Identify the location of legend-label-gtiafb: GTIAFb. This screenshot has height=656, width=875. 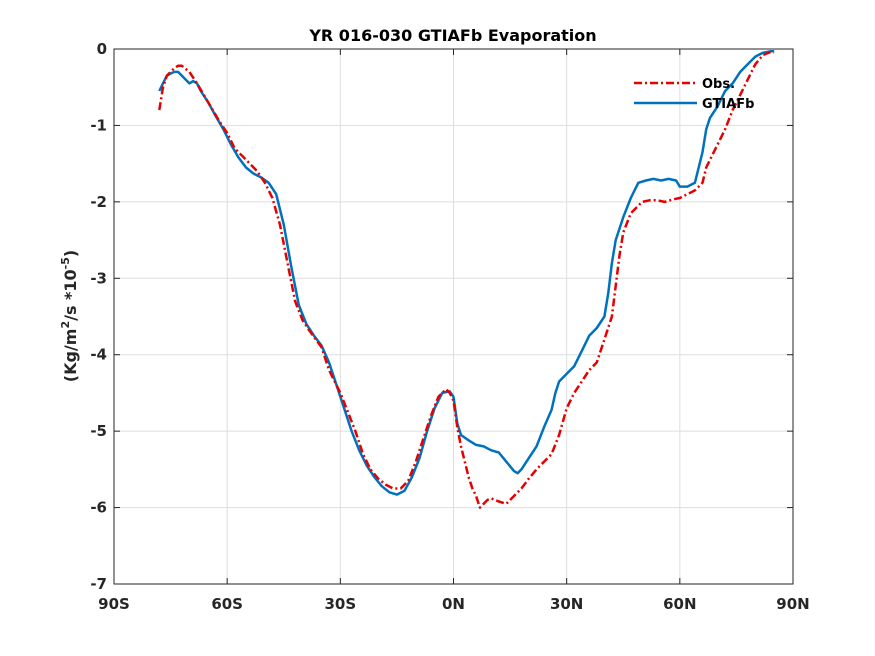
(728, 104).